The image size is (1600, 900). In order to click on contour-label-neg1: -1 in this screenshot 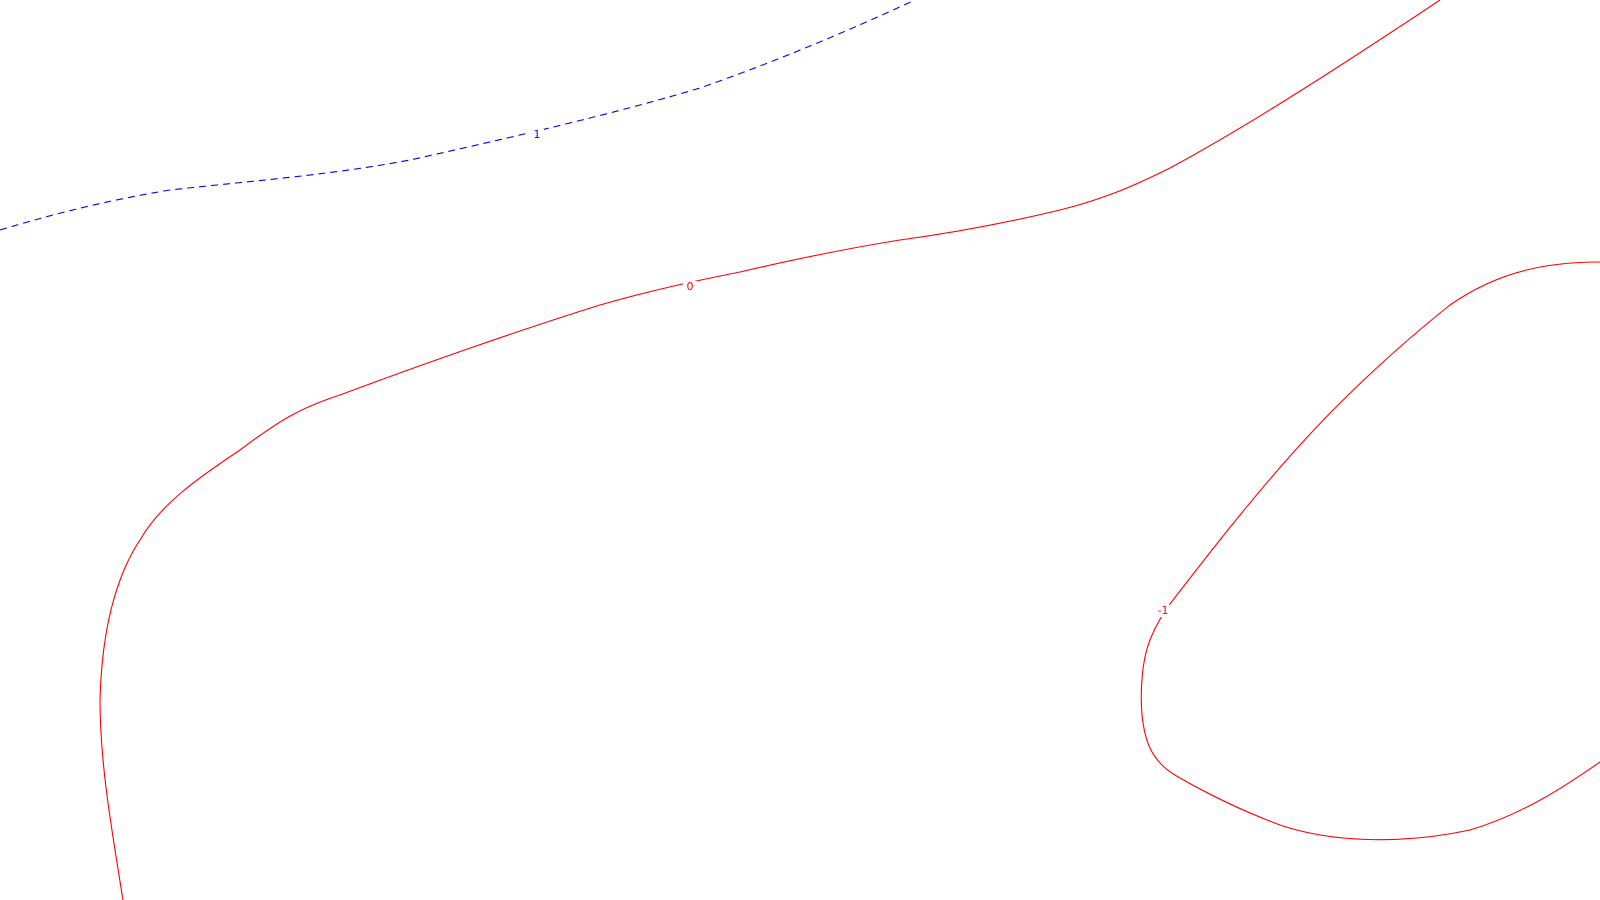, I will do `click(1163, 610)`.